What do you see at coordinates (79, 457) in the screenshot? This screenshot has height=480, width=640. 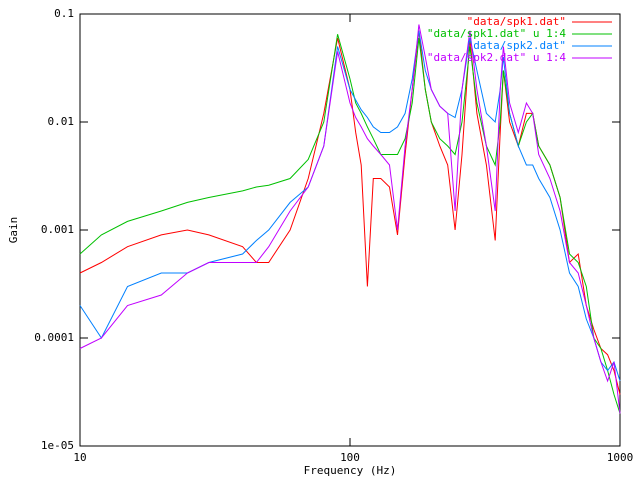 I see `x-tick-label: 10` at bounding box center [79, 457].